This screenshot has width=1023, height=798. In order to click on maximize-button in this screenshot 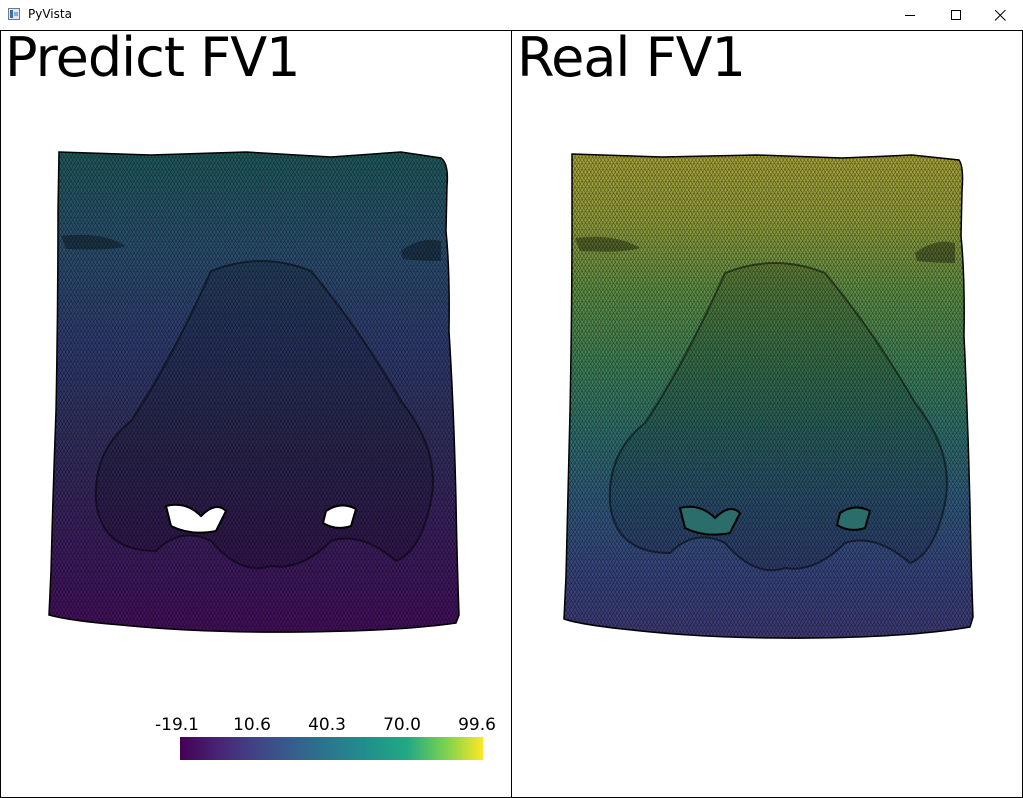, I will do `click(956, 15)`.